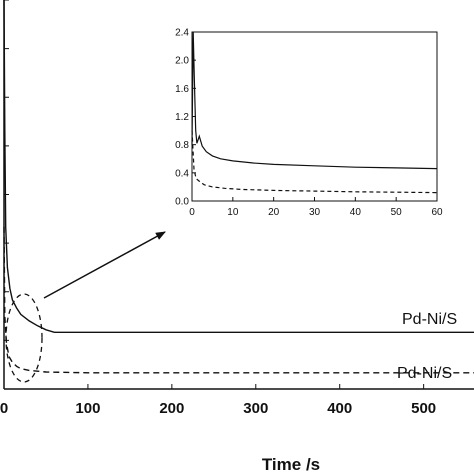 Image resolution: width=474 pixels, height=474 pixels. What do you see at coordinates (182, 173) in the screenshot?
I see `inset-y-tick-label: 0.4` at bounding box center [182, 173].